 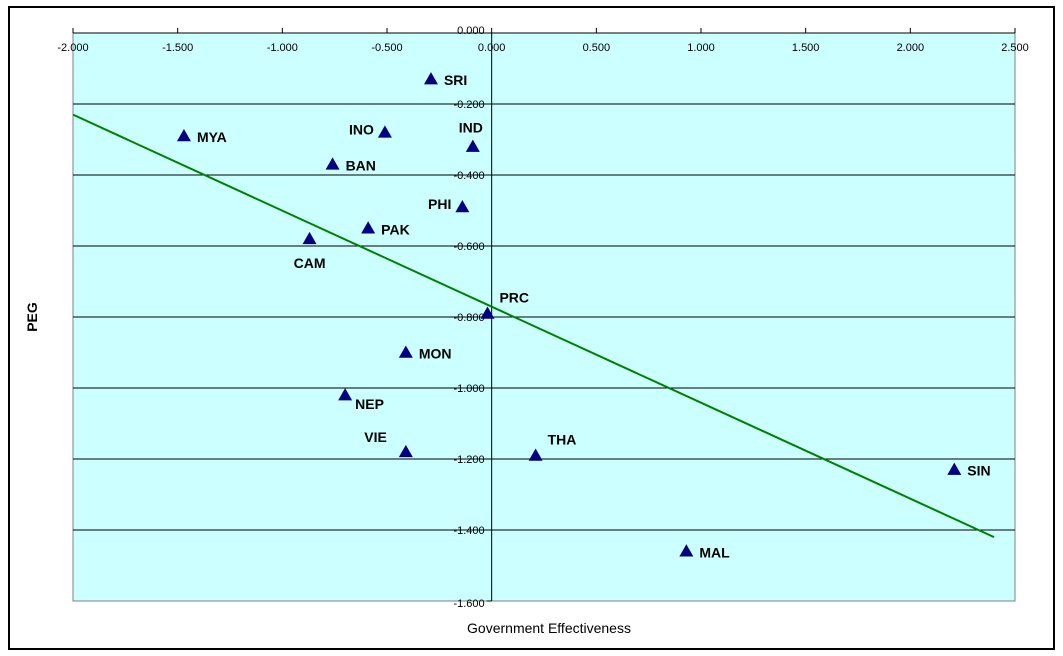 I want to click on point-label-phi: PHI, so click(x=439, y=204).